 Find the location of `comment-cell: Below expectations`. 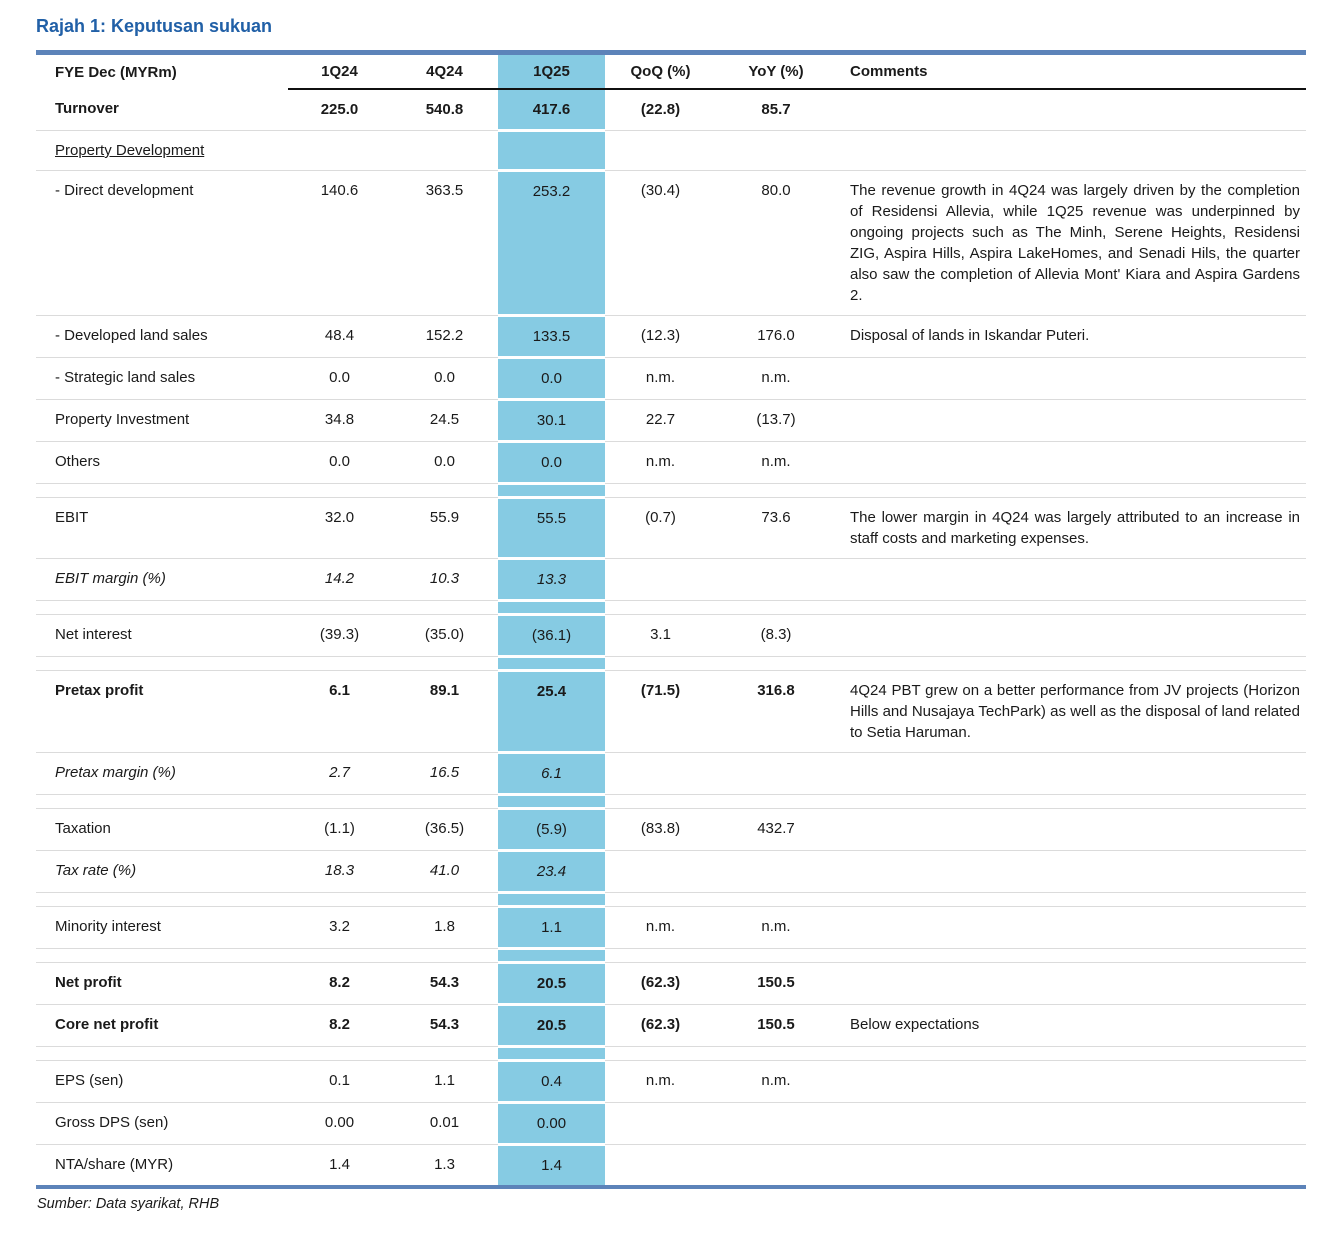

comment-cell: Below expectations is located at coordinates (1071, 1025).